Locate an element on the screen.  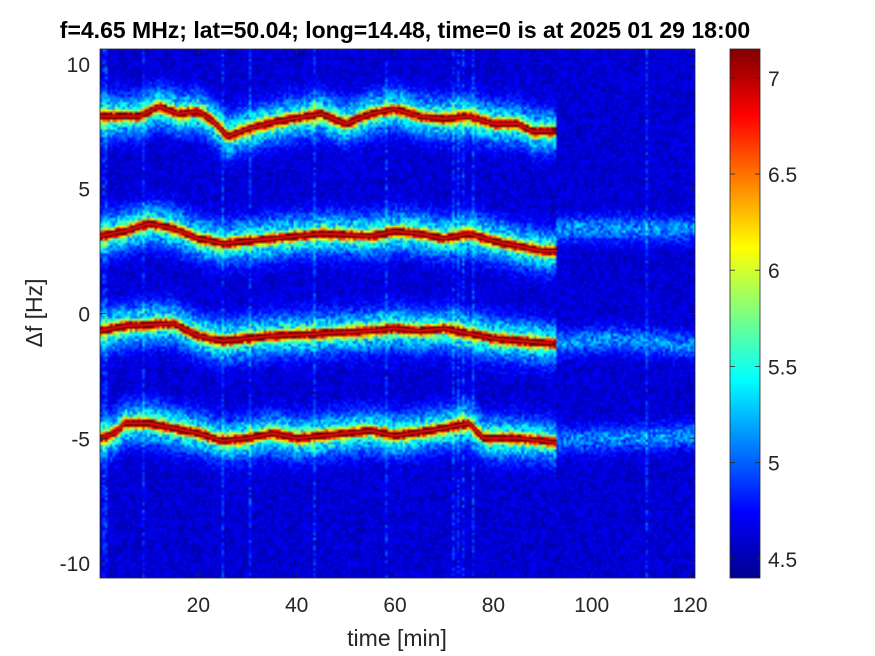
colorbar-tick-label: 5.5 is located at coordinates (782, 367).